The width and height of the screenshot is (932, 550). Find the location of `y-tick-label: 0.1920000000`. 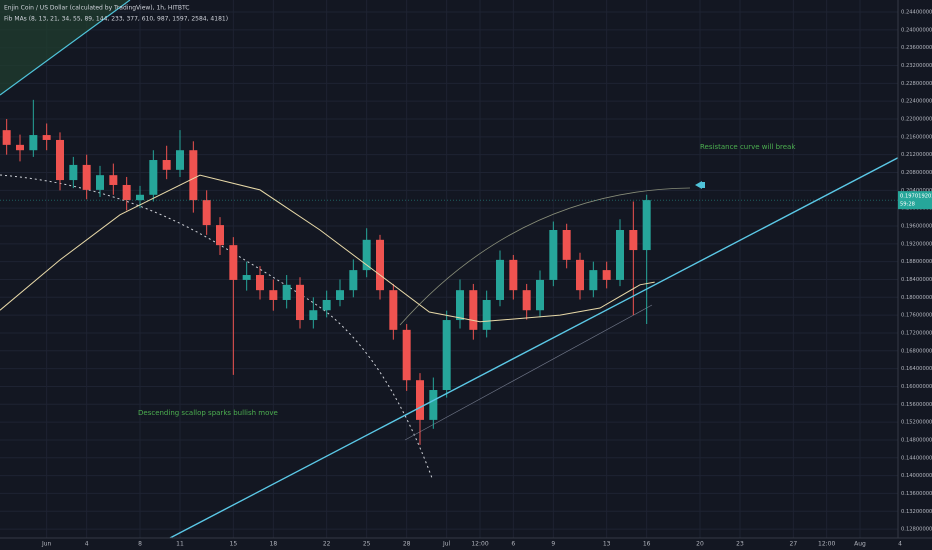

y-tick-label: 0.1920000000 is located at coordinates (916, 244).